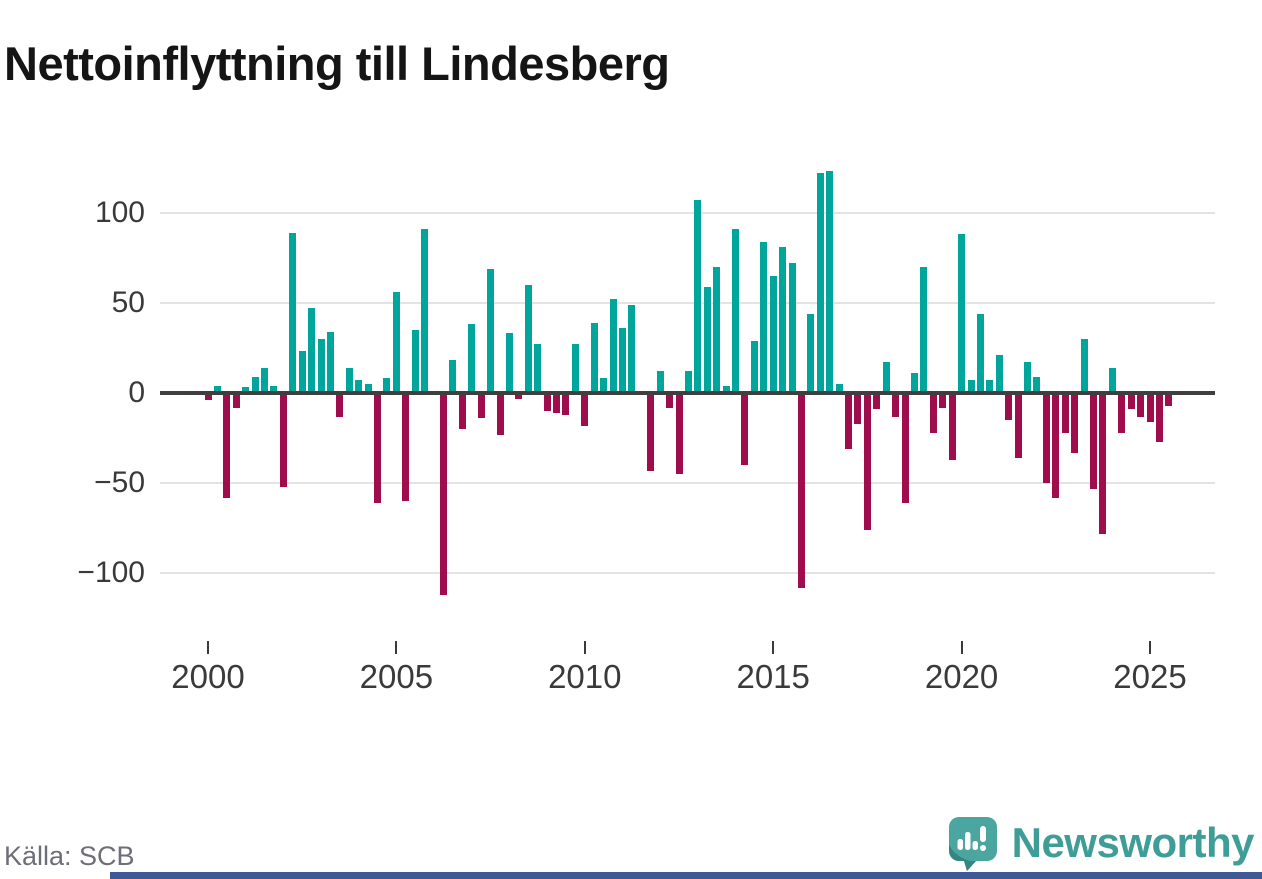  Describe the element at coordinates (962, 312) in the screenshot. I see `bar-2020Q1` at that location.